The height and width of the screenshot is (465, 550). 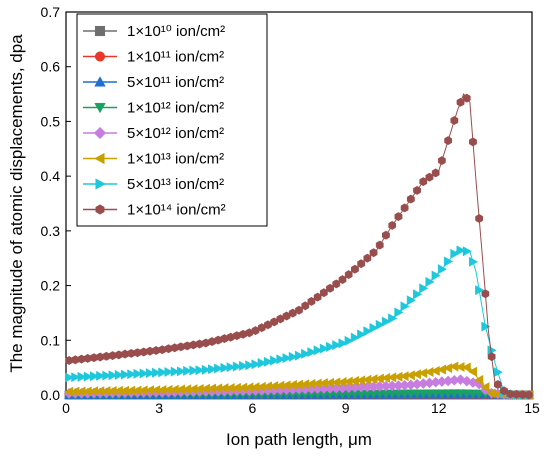 What do you see at coordinates (532, 408) in the screenshot?
I see `x-tick-label: 15` at bounding box center [532, 408].